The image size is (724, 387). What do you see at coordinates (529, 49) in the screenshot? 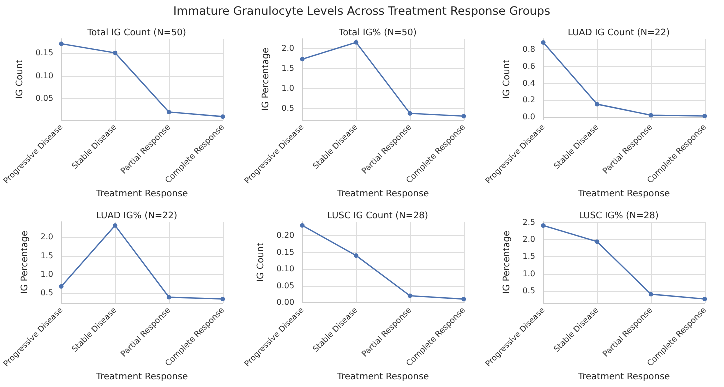
I see `y-tick-label: 0.8` at bounding box center [529, 49].